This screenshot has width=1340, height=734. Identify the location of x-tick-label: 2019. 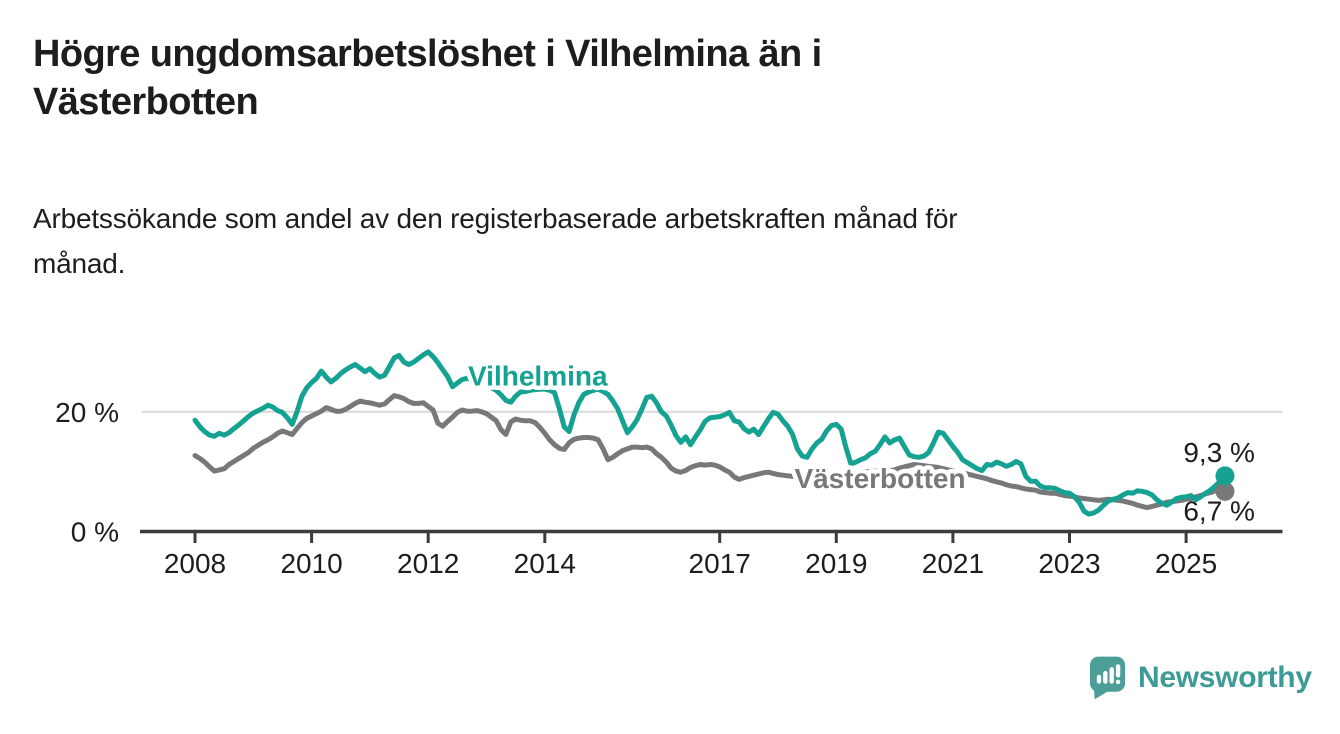
(836, 563).